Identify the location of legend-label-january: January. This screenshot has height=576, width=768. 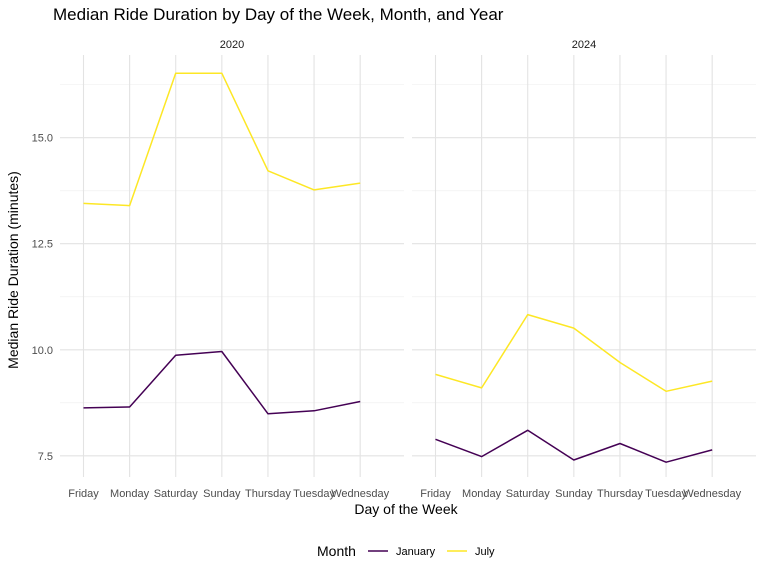
(416, 552).